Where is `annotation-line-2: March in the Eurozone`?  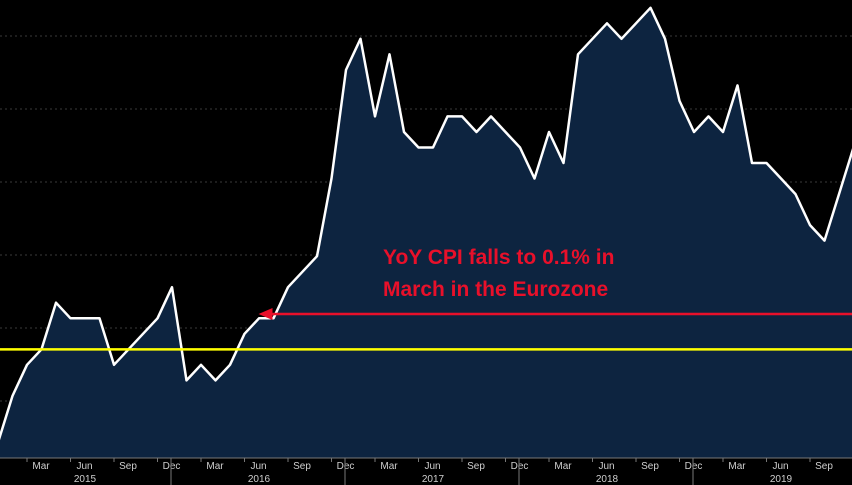
annotation-line-2: March in the Eurozone is located at coordinates (496, 289).